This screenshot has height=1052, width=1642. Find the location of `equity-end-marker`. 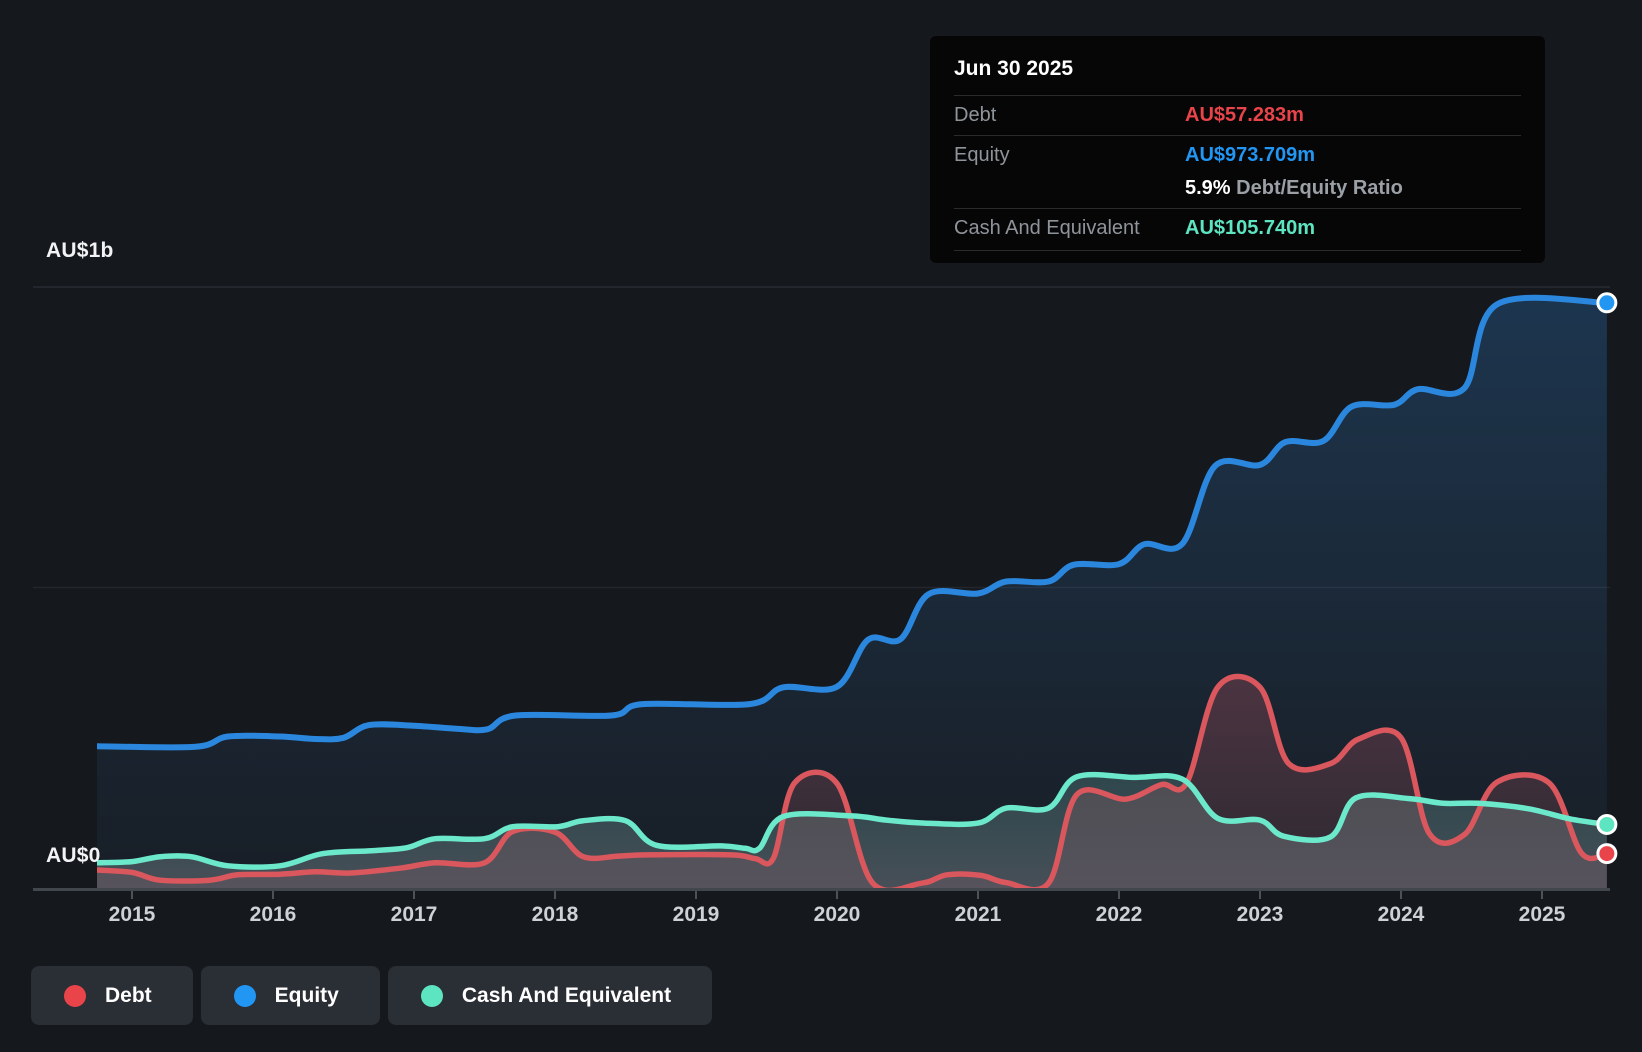

equity-end-marker is located at coordinates (1607, 303).